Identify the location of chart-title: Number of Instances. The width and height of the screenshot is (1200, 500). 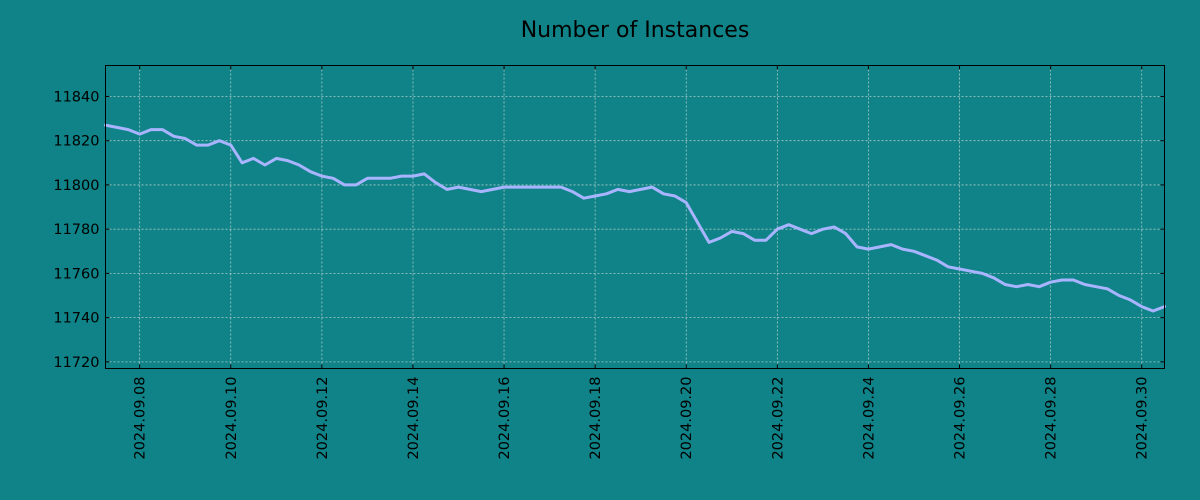
(635, 30).